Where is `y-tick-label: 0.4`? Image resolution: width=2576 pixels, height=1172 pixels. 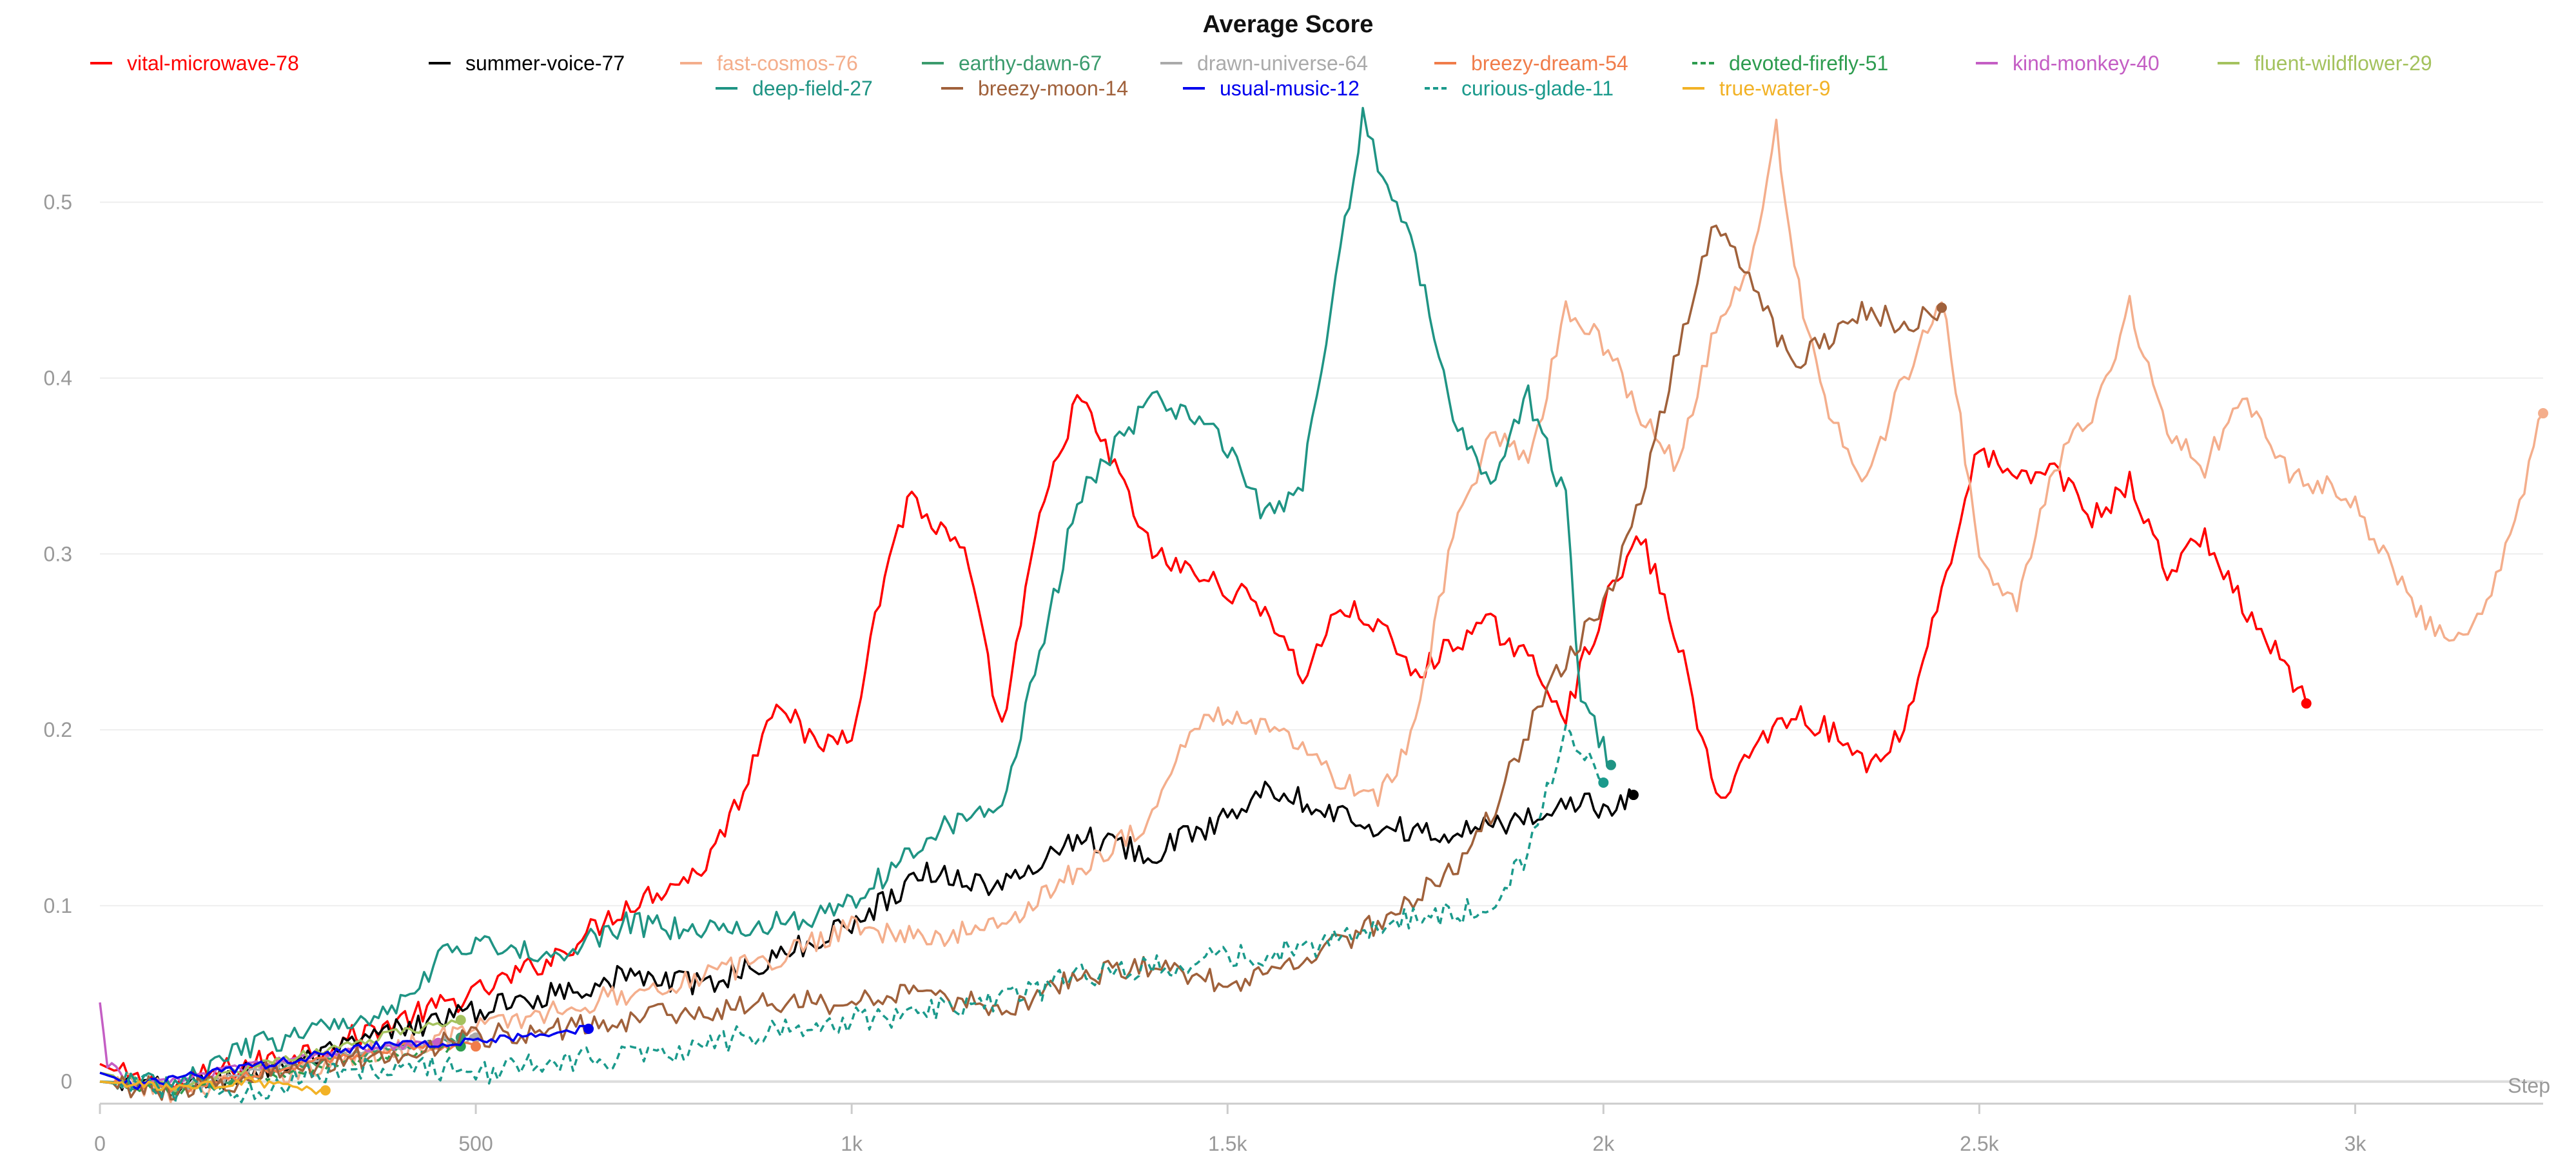
y-tick-label: 0.4 is located at coordinates (58, 378).